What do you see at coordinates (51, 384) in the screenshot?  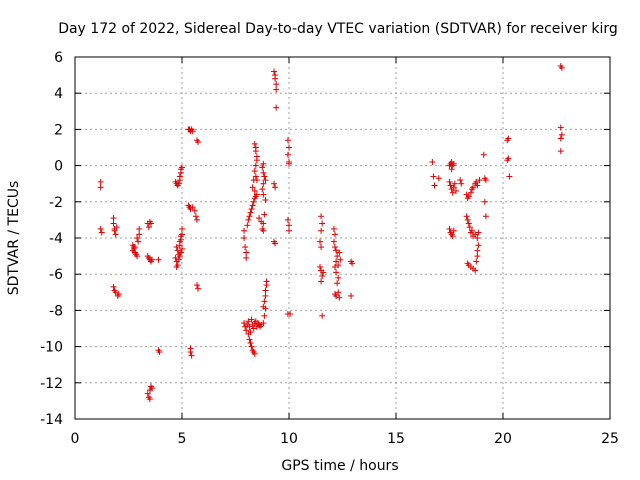 I see `y-tick-label: -12` at bounding box center [51, 384].